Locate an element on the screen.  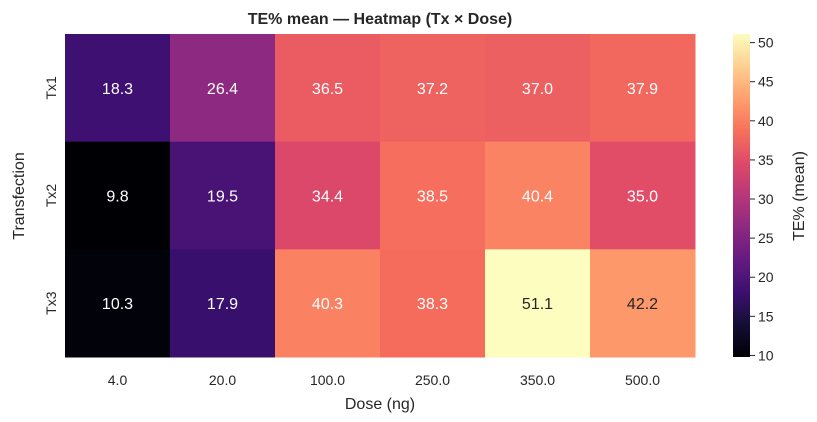
y-tick-label: Tx2 is located at coordinates (51, 196).